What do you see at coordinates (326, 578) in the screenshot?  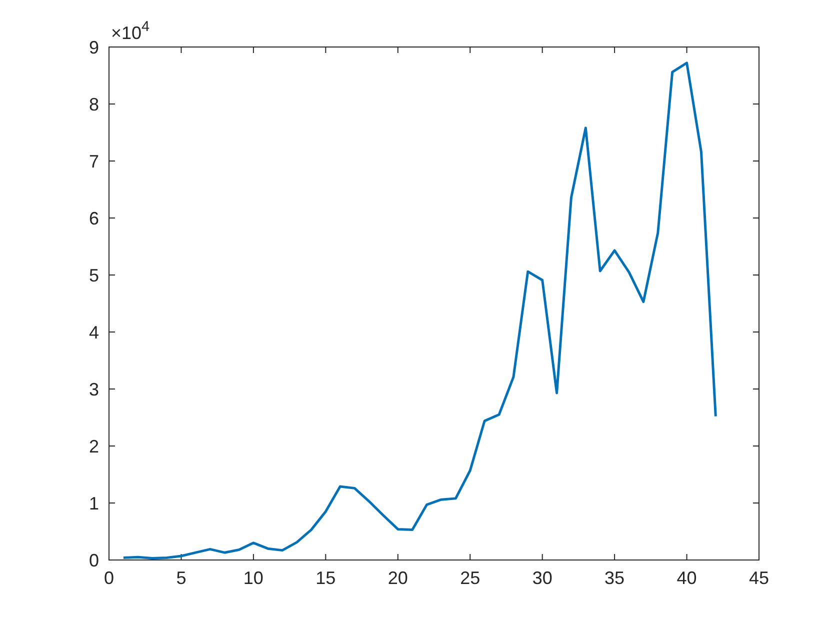 I see `x-tick-label: 15` at bounding box center [326, 578].